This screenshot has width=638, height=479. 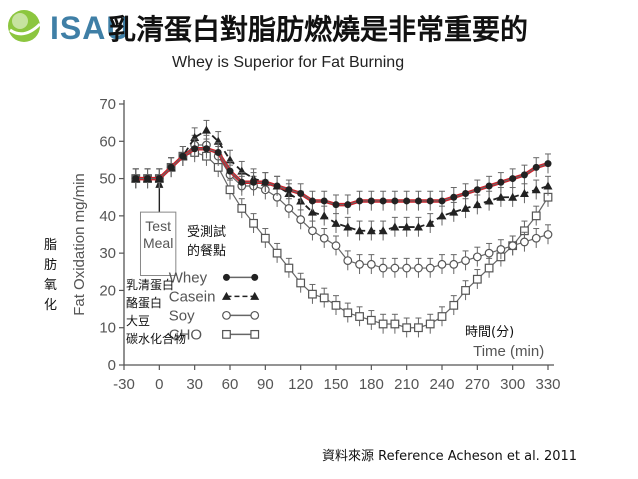 I want to click on y-label-char: 化, so click(x=51, y=305).